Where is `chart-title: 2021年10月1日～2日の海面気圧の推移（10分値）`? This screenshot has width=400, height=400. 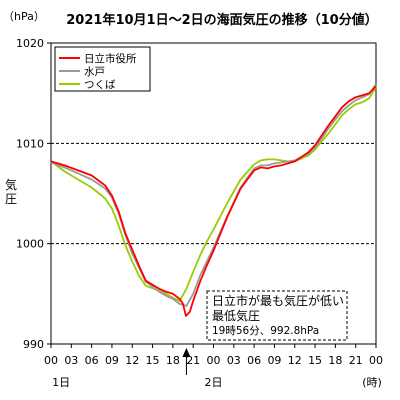
chart-title: 2021年10月1日～2日の海面気圧の推移（10分値） is located at coordinates (221, 20).